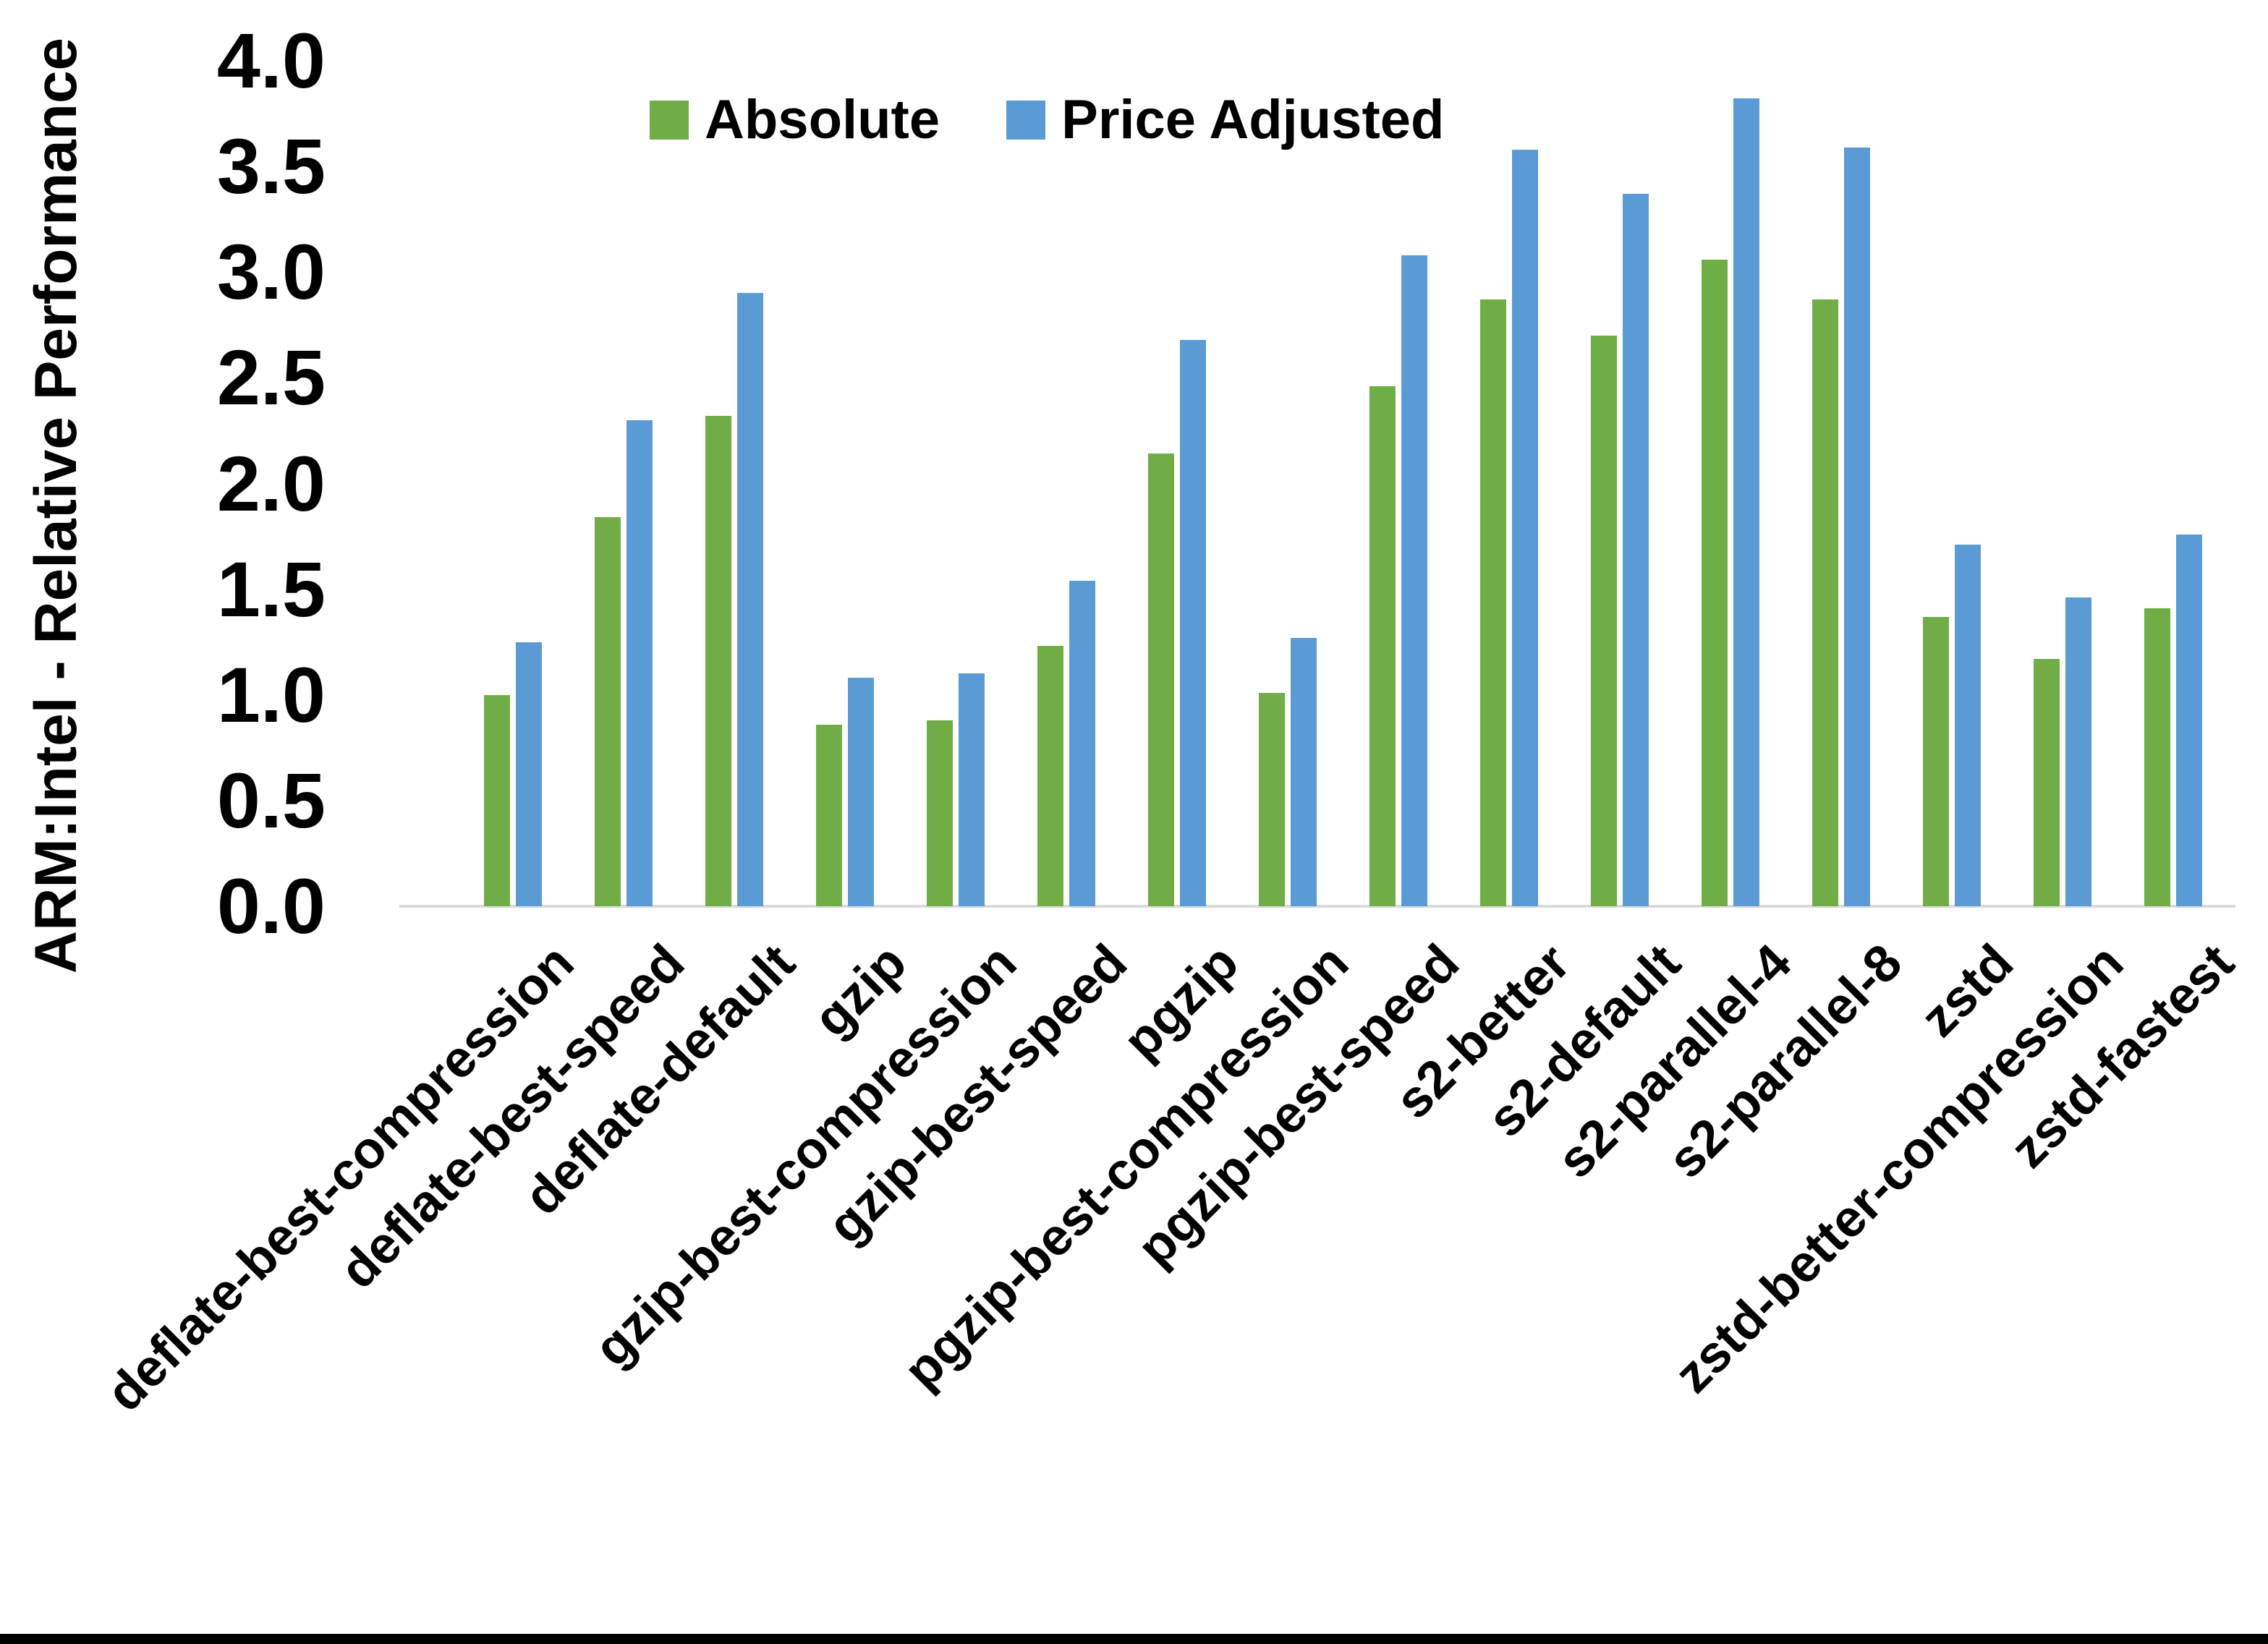 The height and width of the screenshot is (1644, 2268). I want to click on x-axis-label: deflate-best-compression, so click(340, 1178).